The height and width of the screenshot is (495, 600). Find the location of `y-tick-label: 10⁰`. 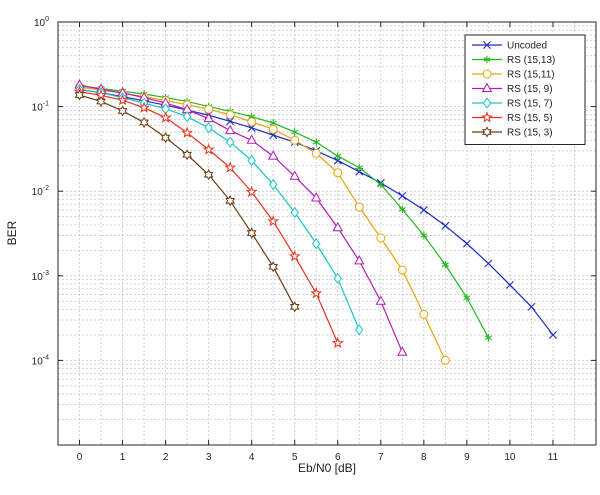

y-tick-label: 10⁰ is located at coordinates (41, 22).